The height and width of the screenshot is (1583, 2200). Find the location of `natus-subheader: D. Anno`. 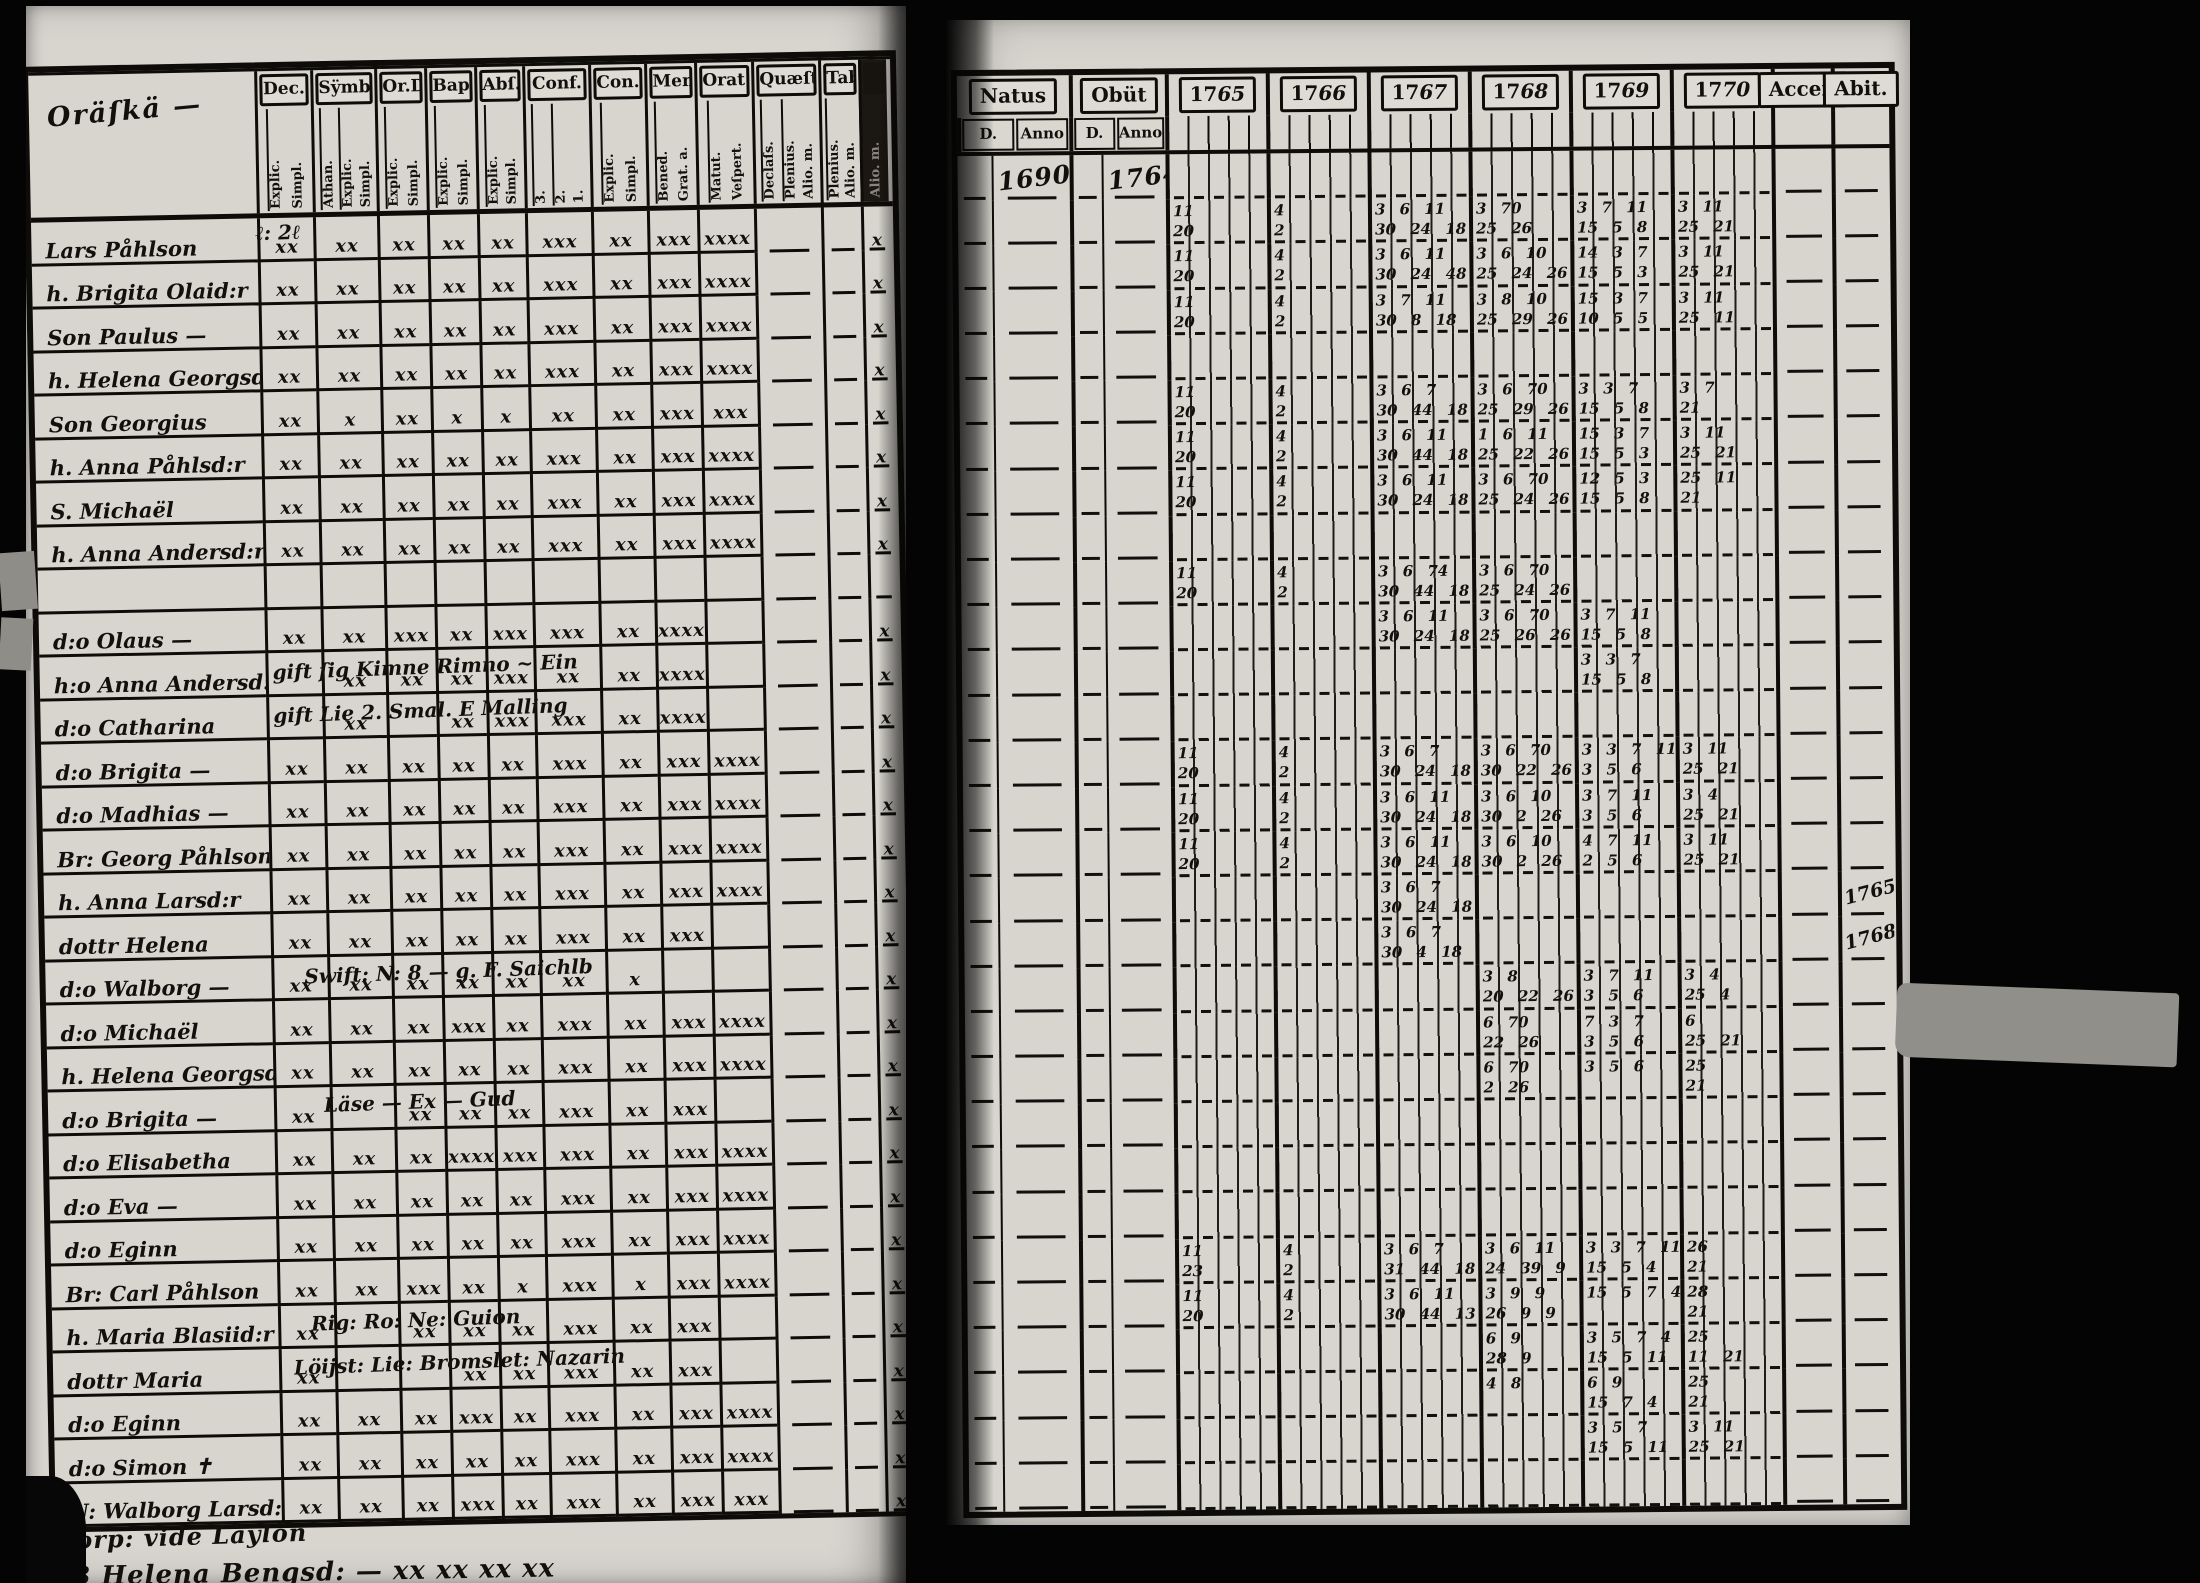

natus-subheader: D. Anno is located at coordinates (1013, 135).